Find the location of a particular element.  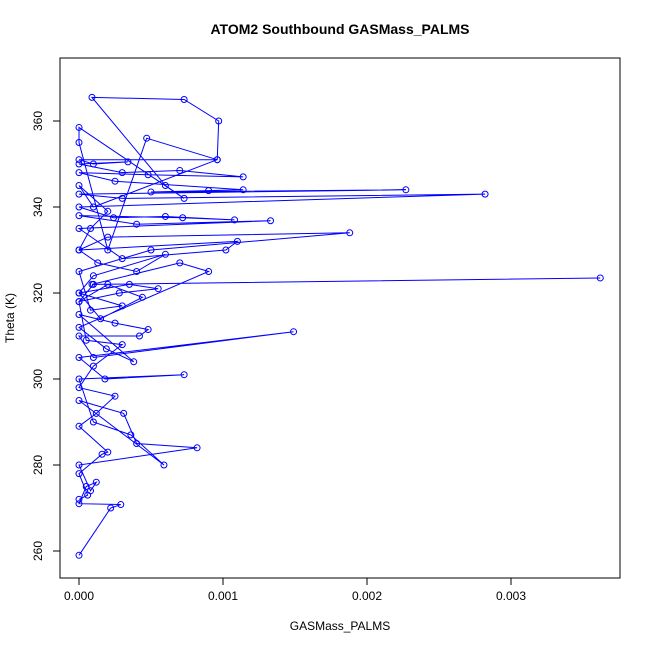

x-axis-label: GASMass_PALMS is located at coordinates (340, 626).